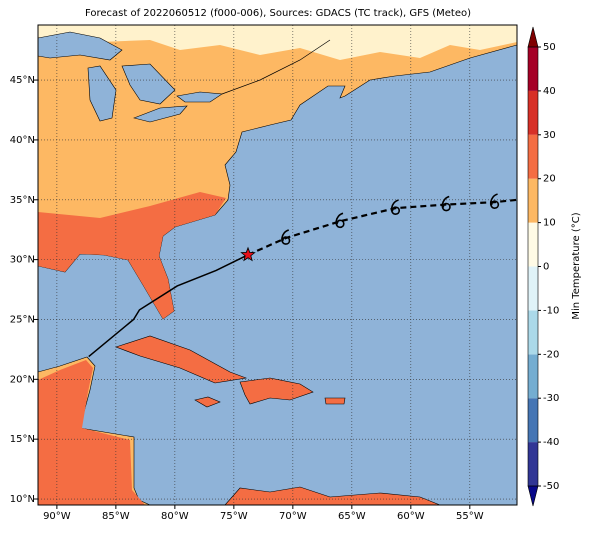 The height and width of the screenshot is (533, 592). Describe the element at coordinates (533, 496) in the screenshot. I see `colorbar-under` at that location.